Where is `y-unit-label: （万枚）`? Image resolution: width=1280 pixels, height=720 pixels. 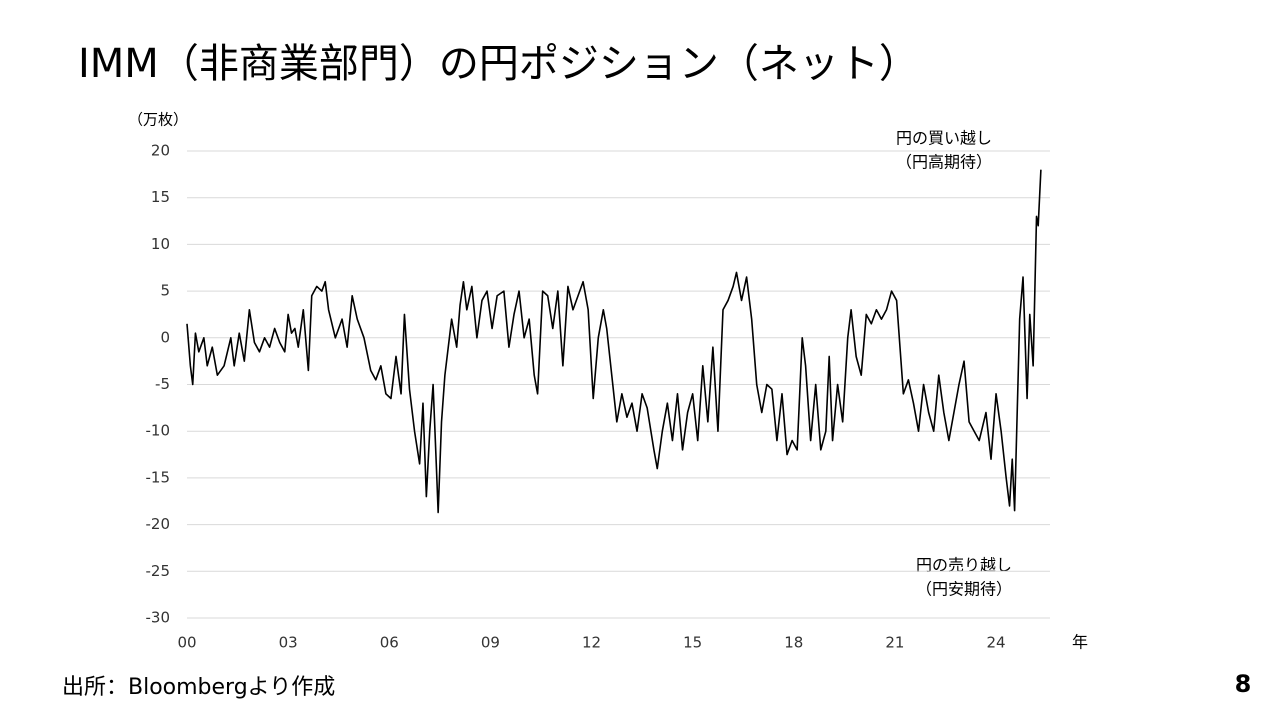
y-unit-label: （万枚） is located at coordinates (158, 120).